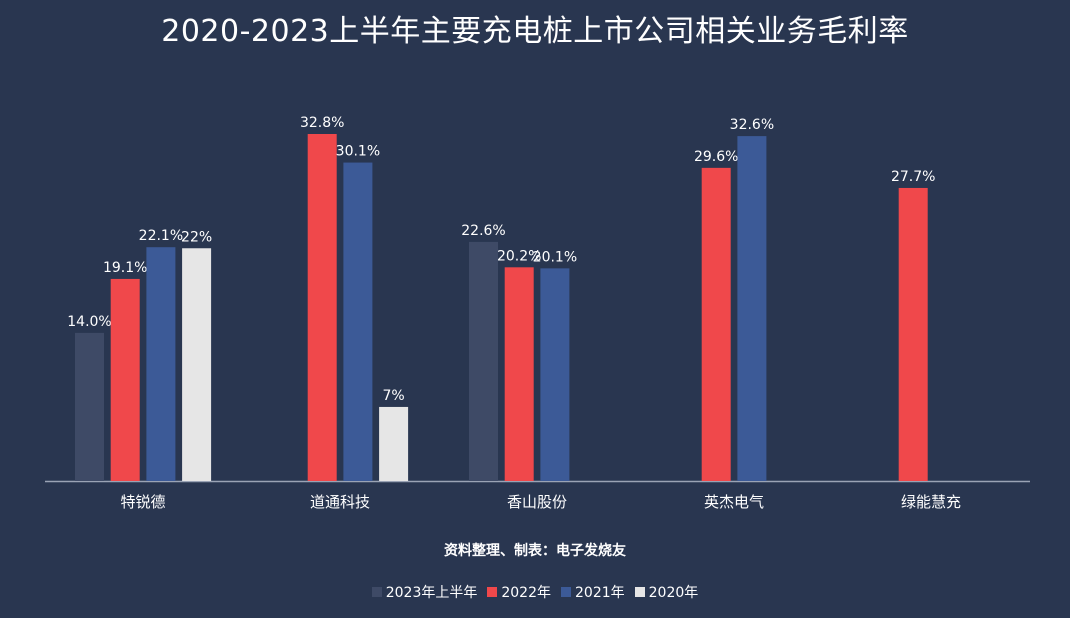  Describe the element at coordinates (322, 123) in the screenshot. I see `data-label: 32.8%` at that location.